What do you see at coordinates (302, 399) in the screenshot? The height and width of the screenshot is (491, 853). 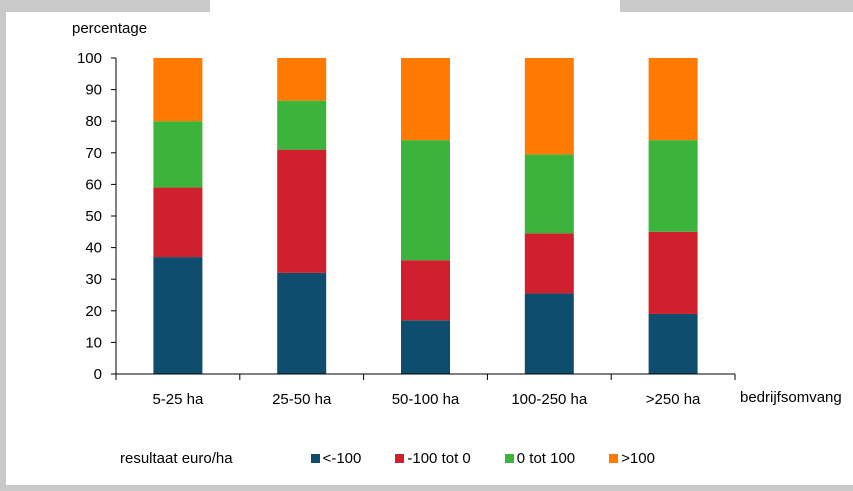 I see `x-tick-label: 25-50 ha` at bounding box center [302, 399].